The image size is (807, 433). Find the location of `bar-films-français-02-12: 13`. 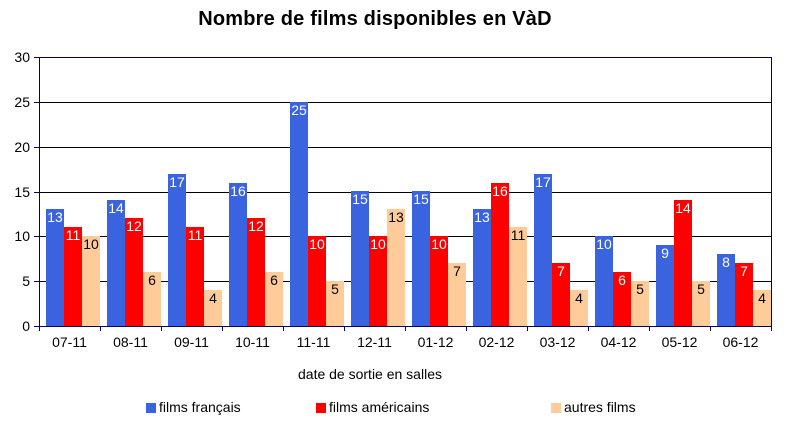

bar-films-français-02-12: 13 is located at coordinates (482, 267).